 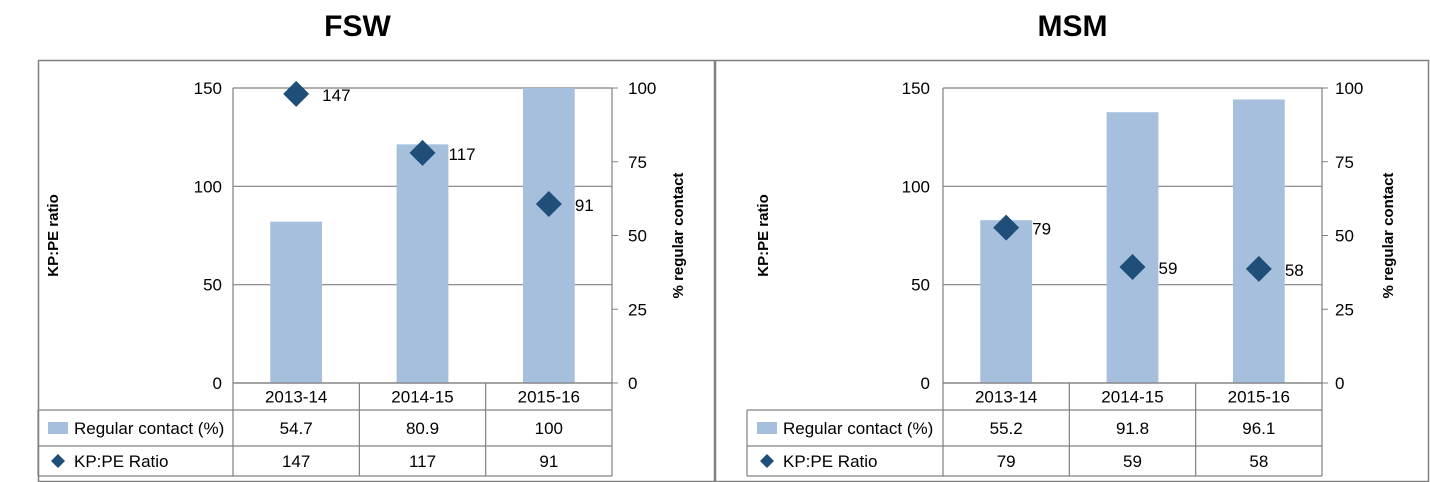 What do you see at coordinates (1006, 428) in the screenshot?
I see `table-cell: 55.2` at bounding box center [1006, 428].